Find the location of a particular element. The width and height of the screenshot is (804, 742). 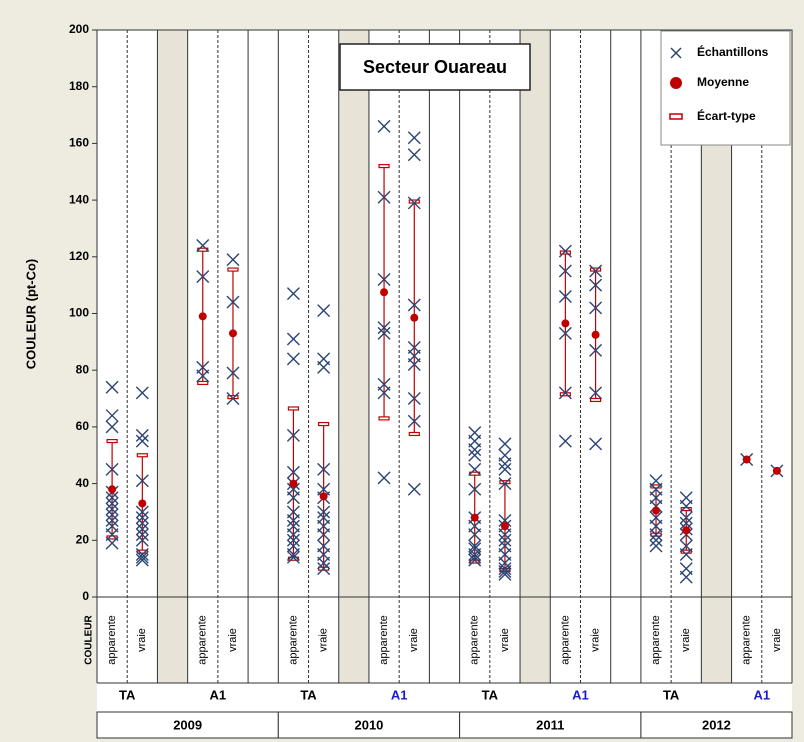

subgroup-label: TA is located at coordinates (490, 694).